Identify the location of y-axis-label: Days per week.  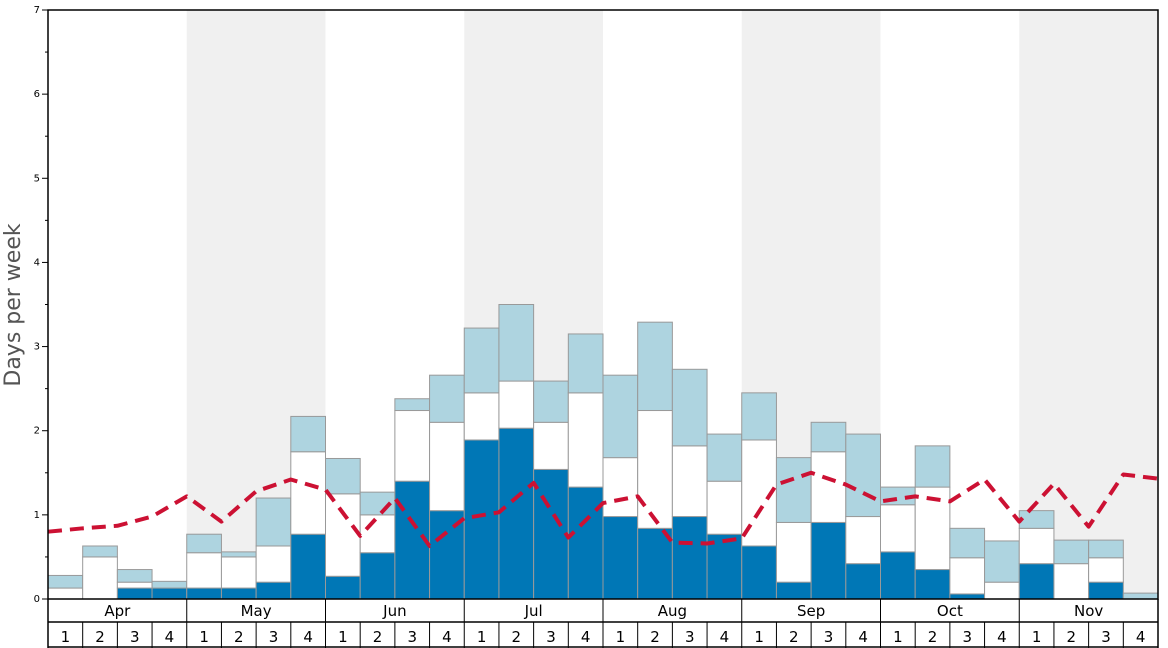
(13, 304).